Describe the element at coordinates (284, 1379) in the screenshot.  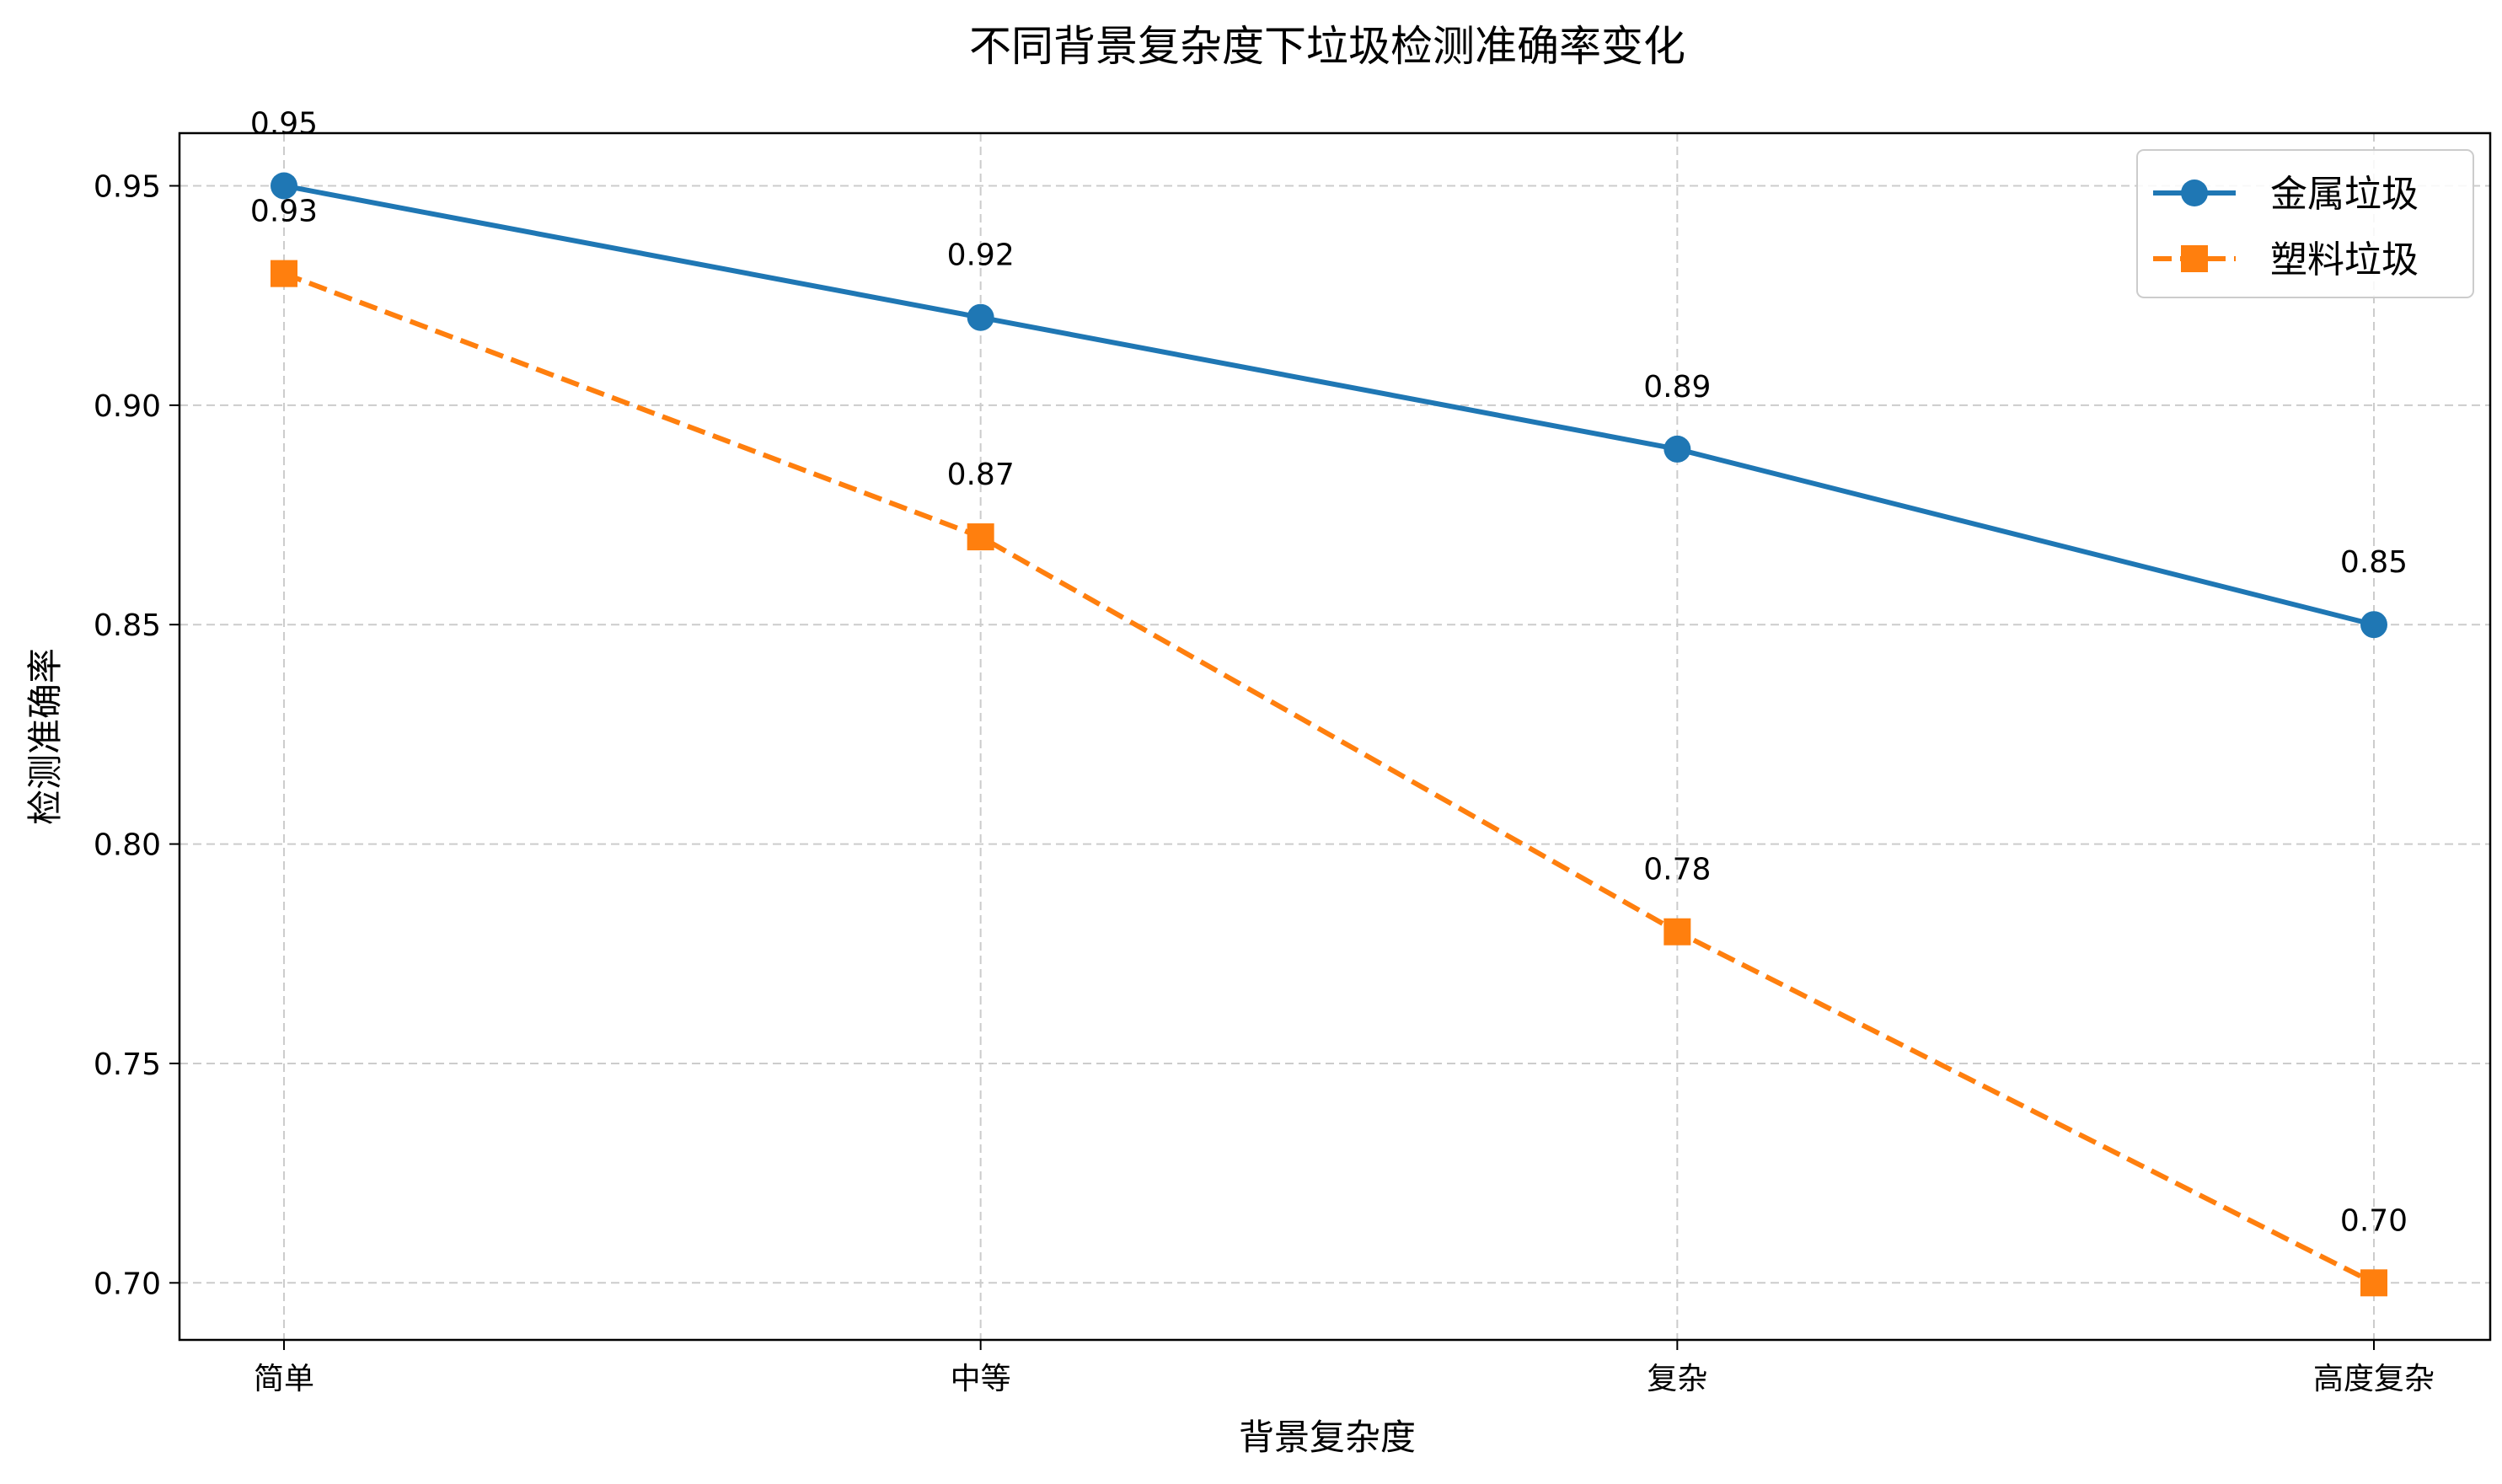
I see `x-tick-label: 简单` at that location.